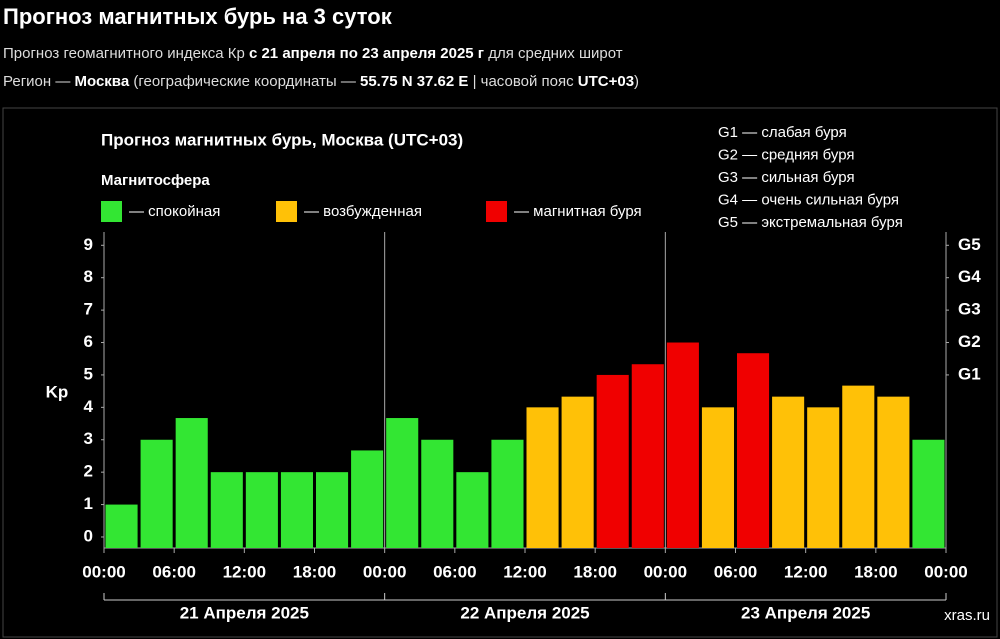 The width and height of the screenshot is (1000, 639). Describe the element at coordinates (366, 53) in the screenshot. I see `text-part: с 21 апреля по 23 апреля 2025 г` at that location.